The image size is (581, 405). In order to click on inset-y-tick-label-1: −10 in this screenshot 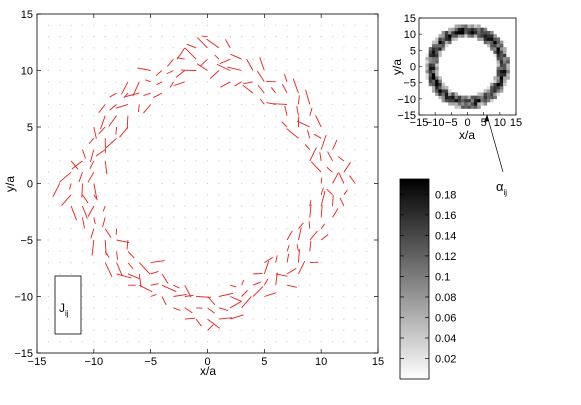, I will do `click(406, 100)`.